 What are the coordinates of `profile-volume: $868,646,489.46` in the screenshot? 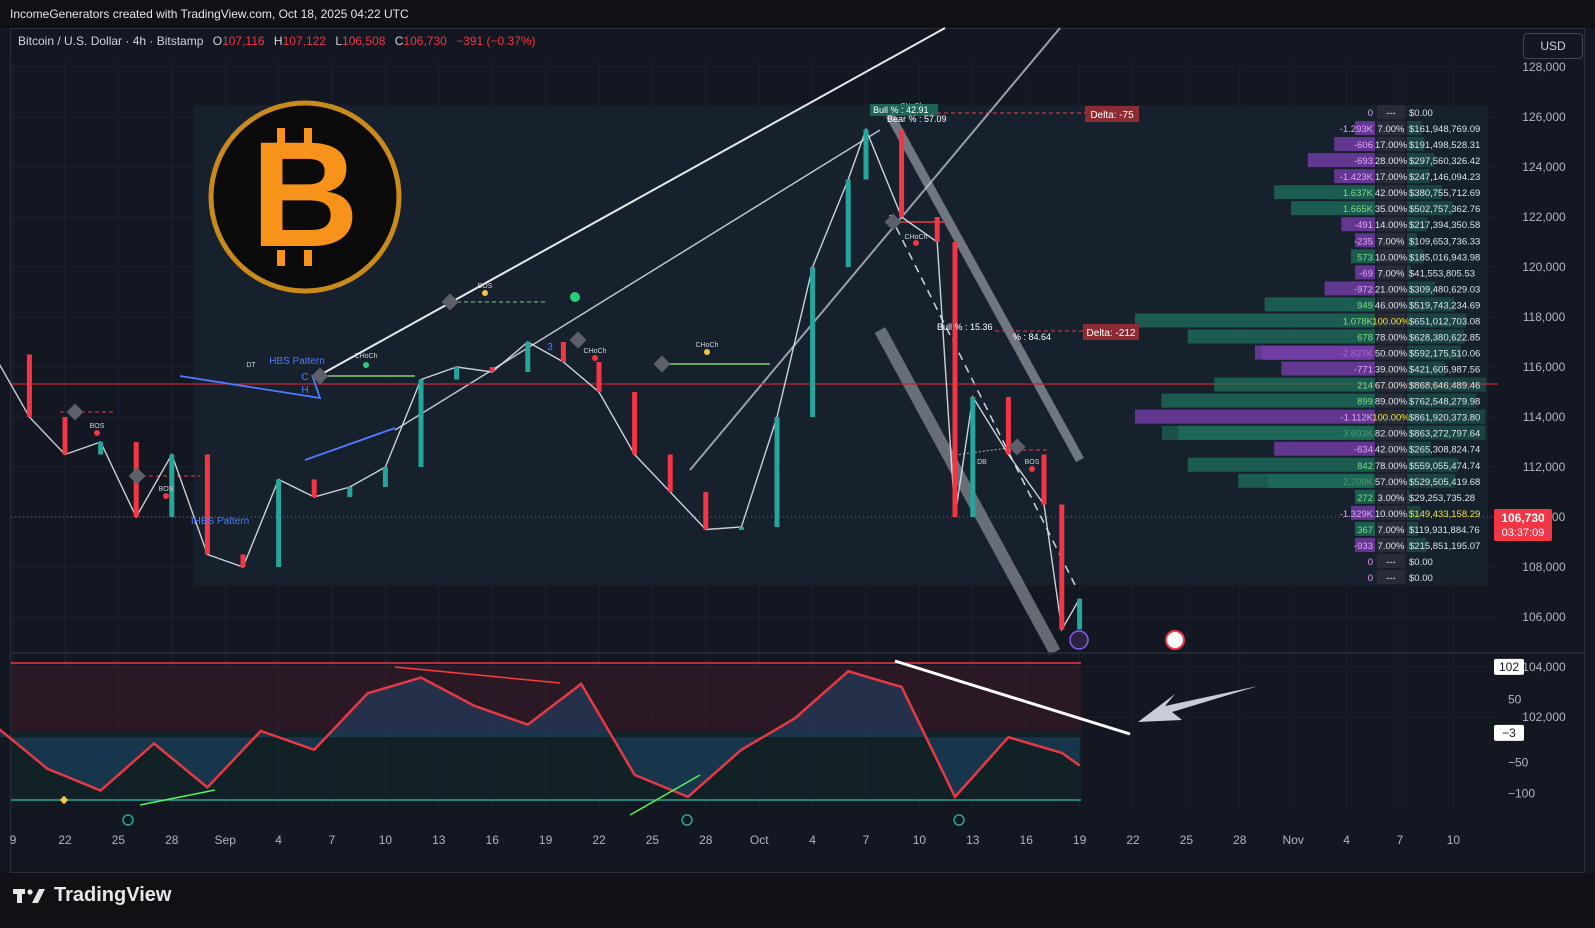 It's located at (1444, 386).